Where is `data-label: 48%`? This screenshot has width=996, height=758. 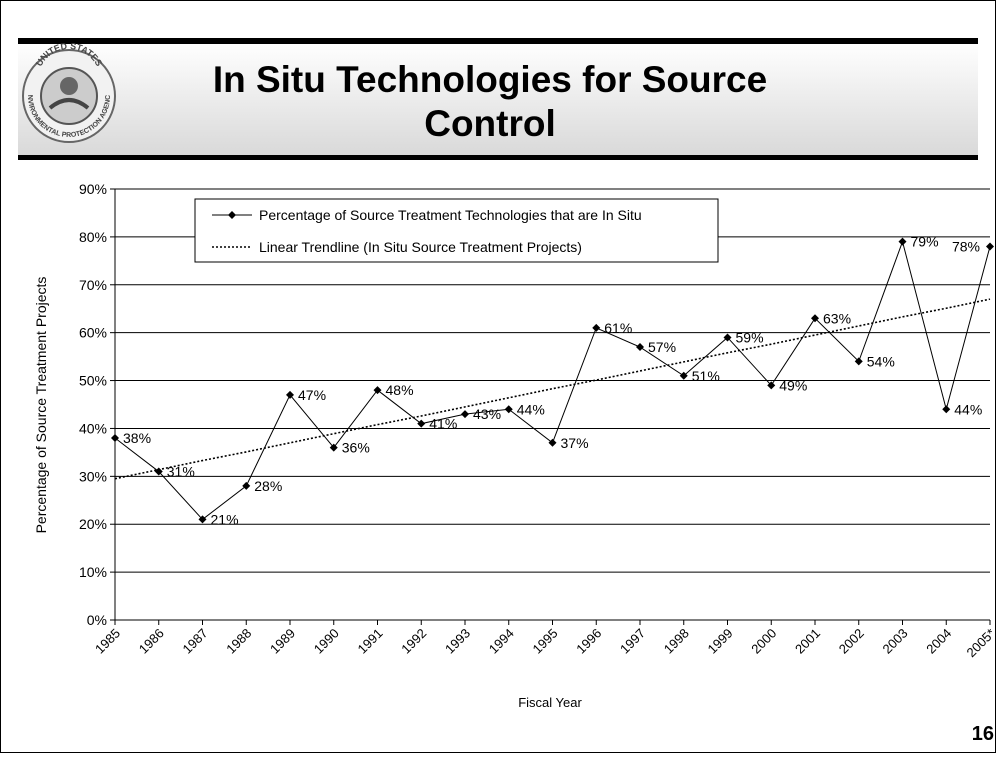
data-label: 48% is located at coordinates (400, 390).